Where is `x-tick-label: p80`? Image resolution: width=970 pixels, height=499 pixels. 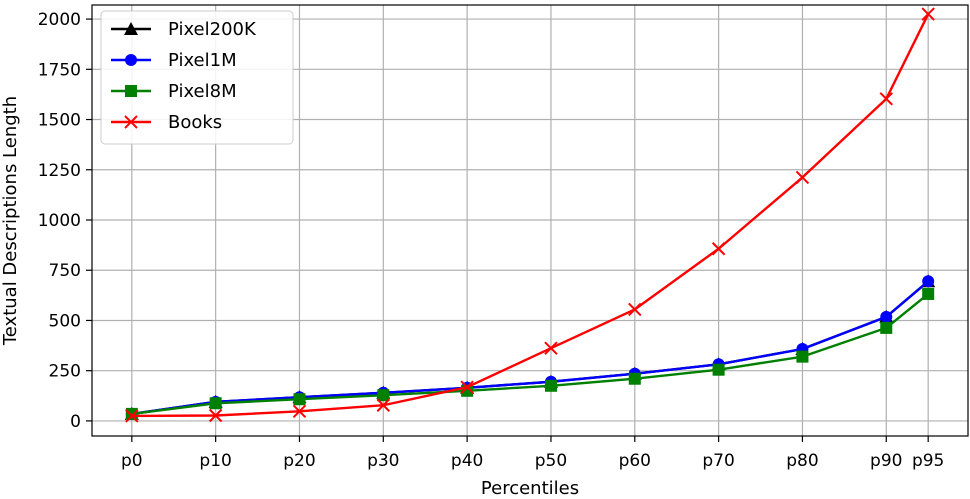
x-tick-label: p80 is located at coordinates (802, 461).